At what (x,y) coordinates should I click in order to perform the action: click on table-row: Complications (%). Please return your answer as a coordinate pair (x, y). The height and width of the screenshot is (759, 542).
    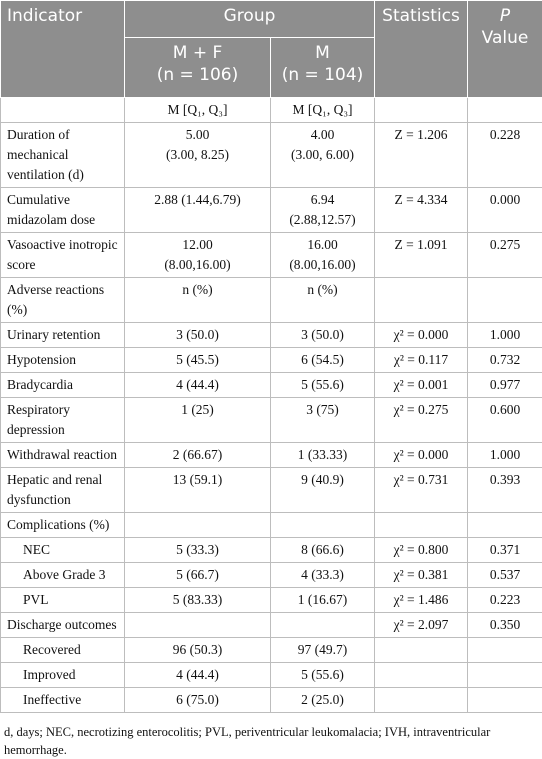
    Looking at the image, I should click on (271, 525).